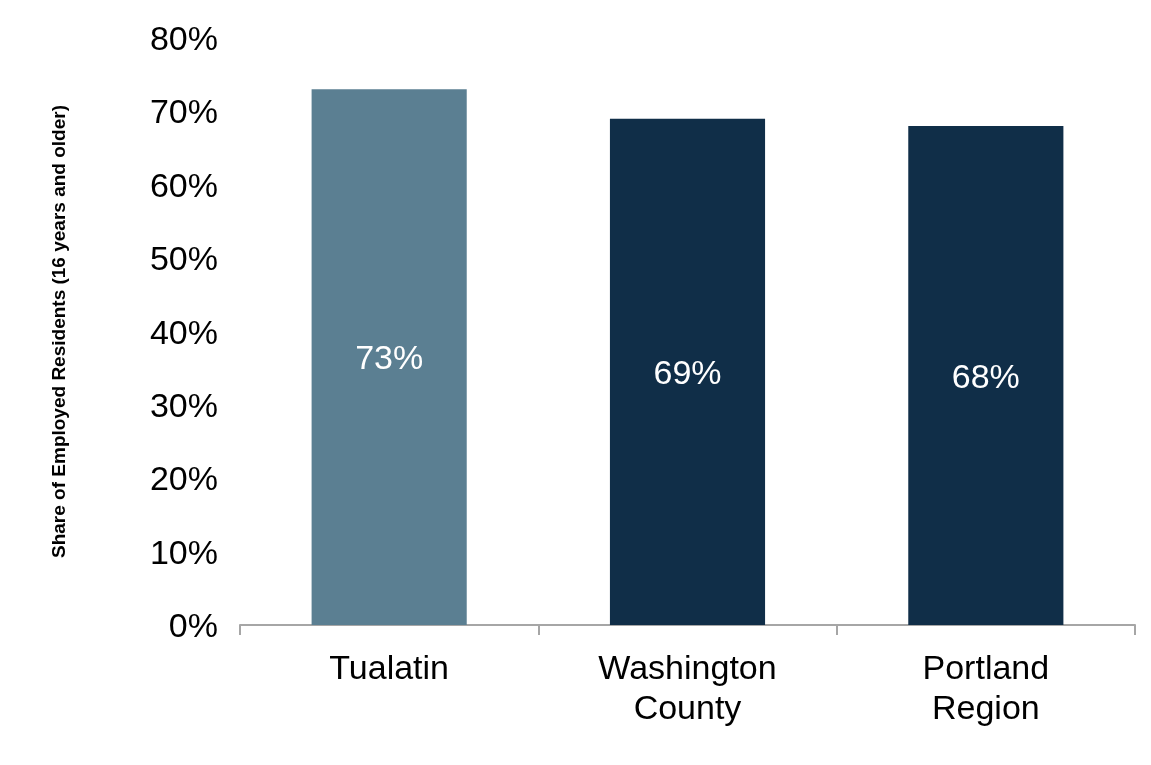  I want to click on data-label: 68%, so click(985, 375).